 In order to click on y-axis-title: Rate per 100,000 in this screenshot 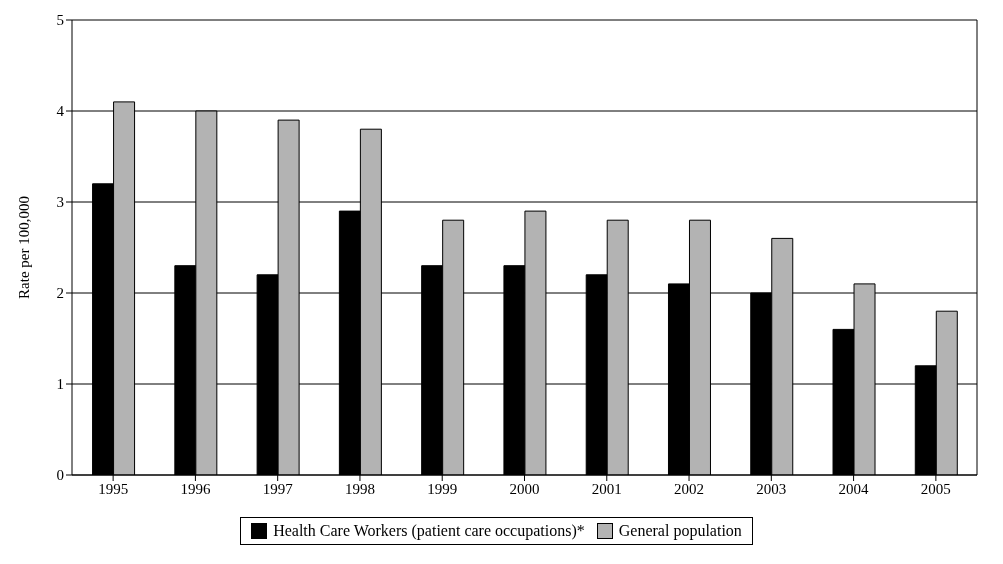, I will do `click(24, 247)`.